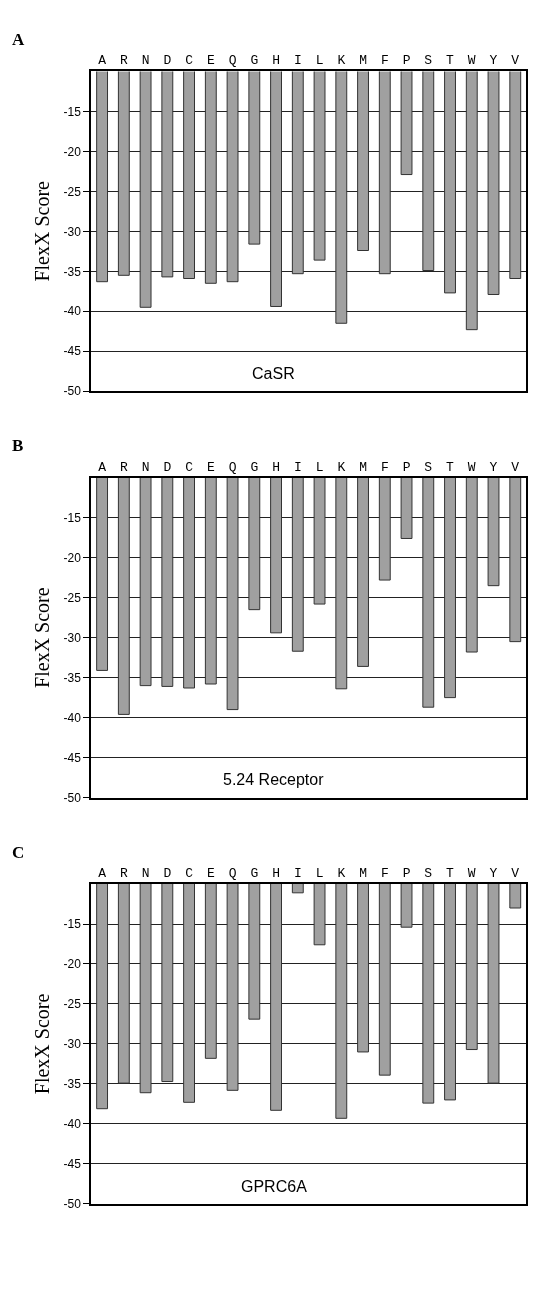  Describe the element at coordinates (18, 39) in the screenshot. I see `chart-title: A` at that location.